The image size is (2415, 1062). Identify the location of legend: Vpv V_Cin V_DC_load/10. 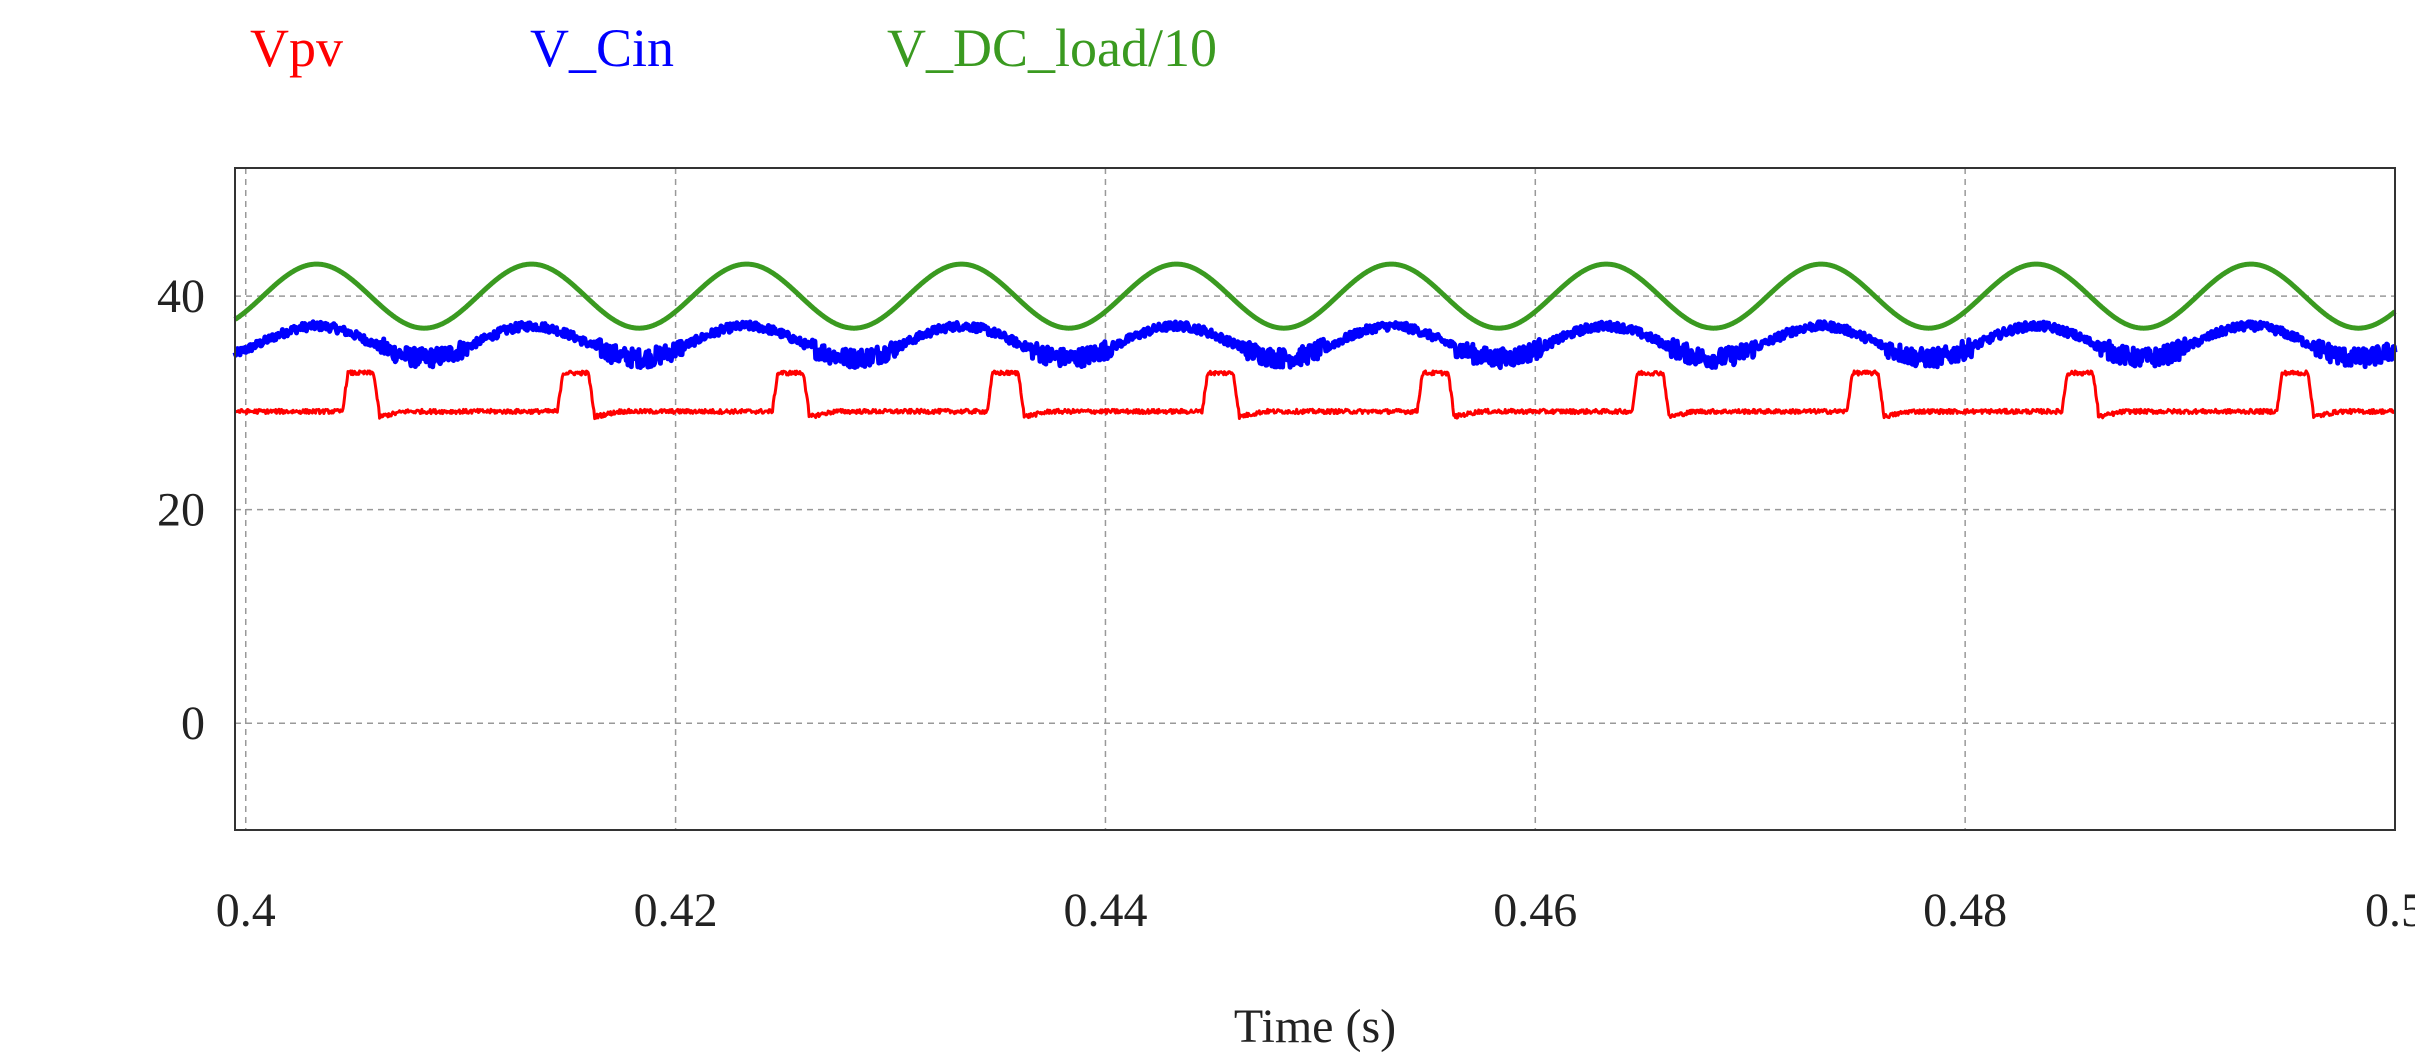
(733, 48).